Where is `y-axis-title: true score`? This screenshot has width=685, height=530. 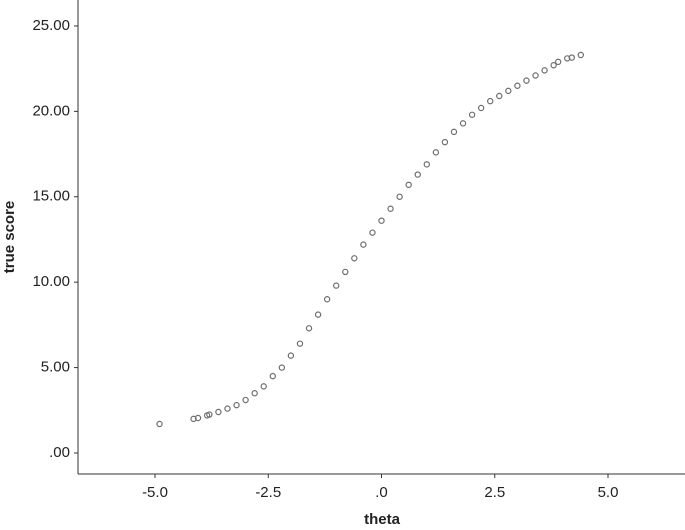 y-axis-title: true score is located at coordinates (9, 237).